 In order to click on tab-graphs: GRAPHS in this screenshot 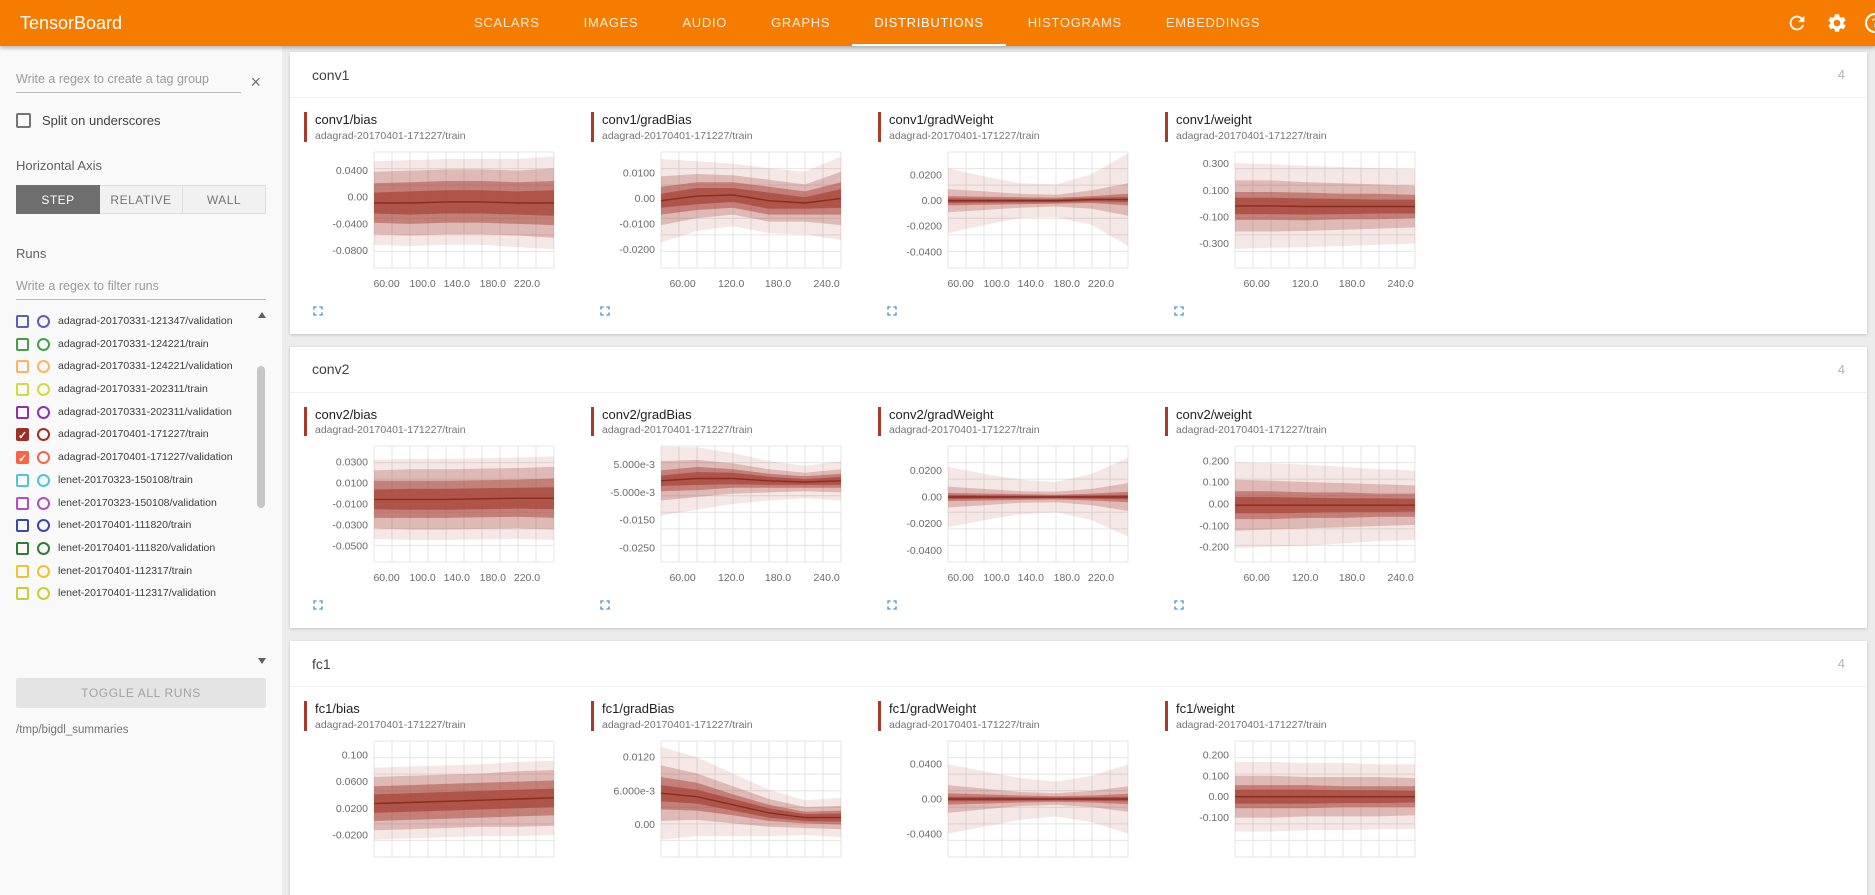, I will do `click(801, 22)`.